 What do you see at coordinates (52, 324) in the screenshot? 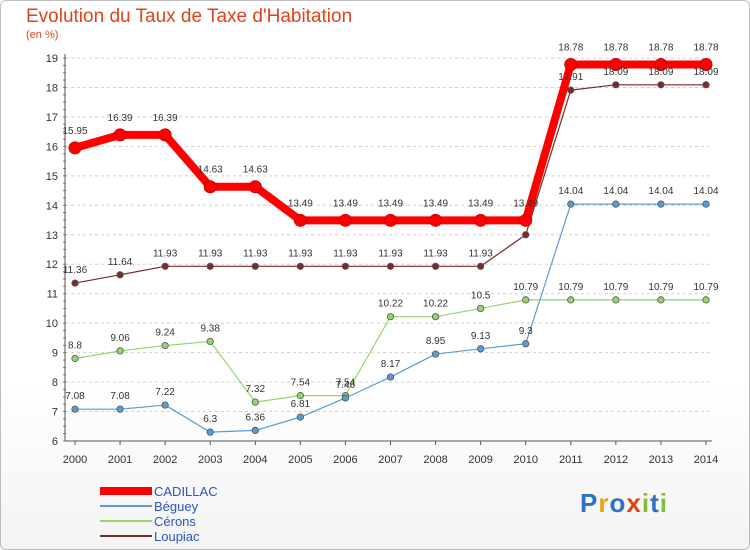
I see `y-tick-label: 10` at bounding box center [52, 324].